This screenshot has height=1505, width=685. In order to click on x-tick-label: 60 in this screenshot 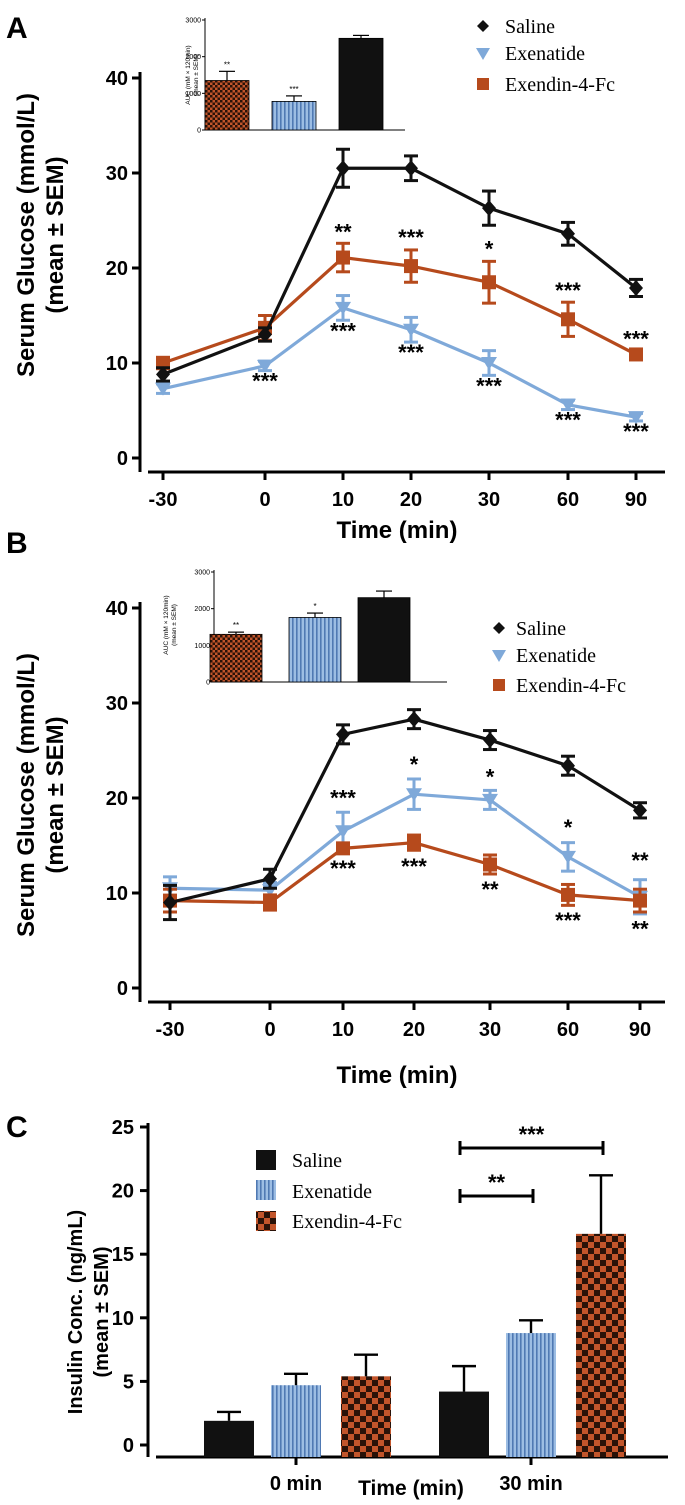, I will do `click(568, 1030)`.